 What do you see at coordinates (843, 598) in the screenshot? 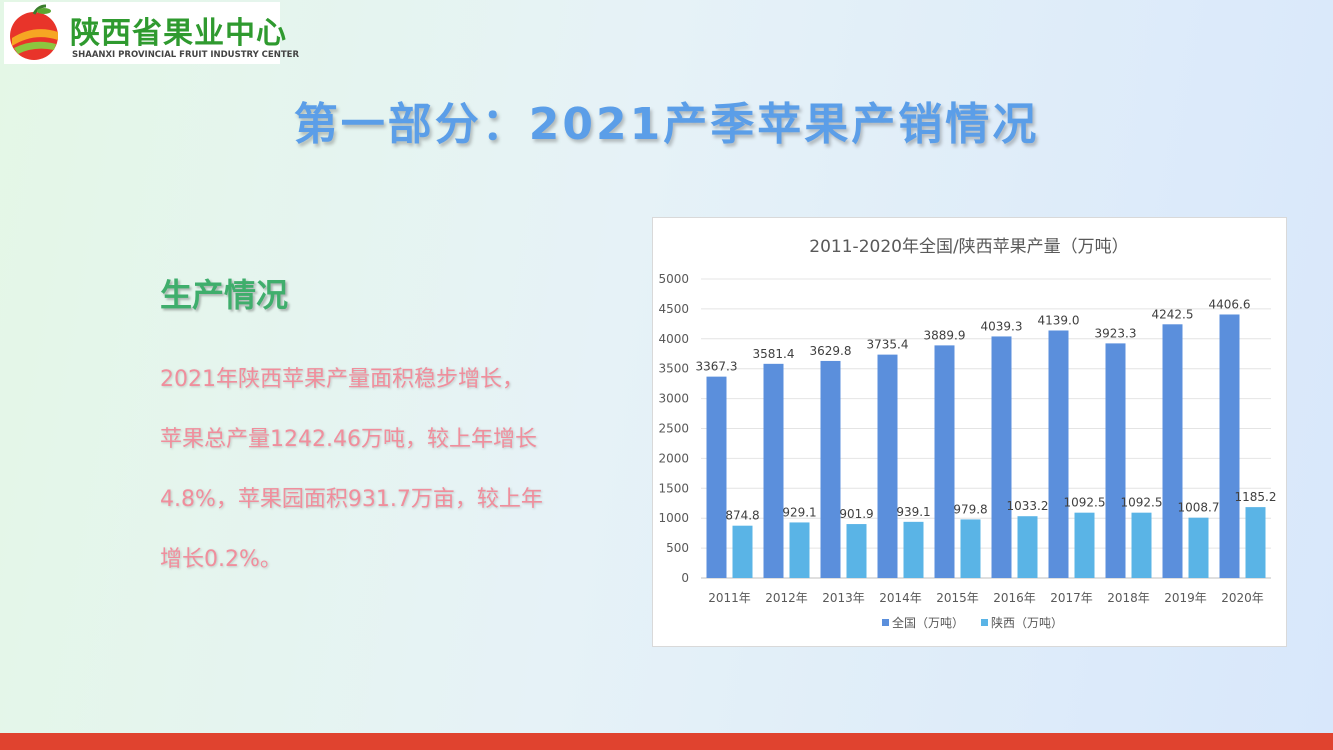
I see `x-tick-label: 2013年` at bounding box center [843, 598].